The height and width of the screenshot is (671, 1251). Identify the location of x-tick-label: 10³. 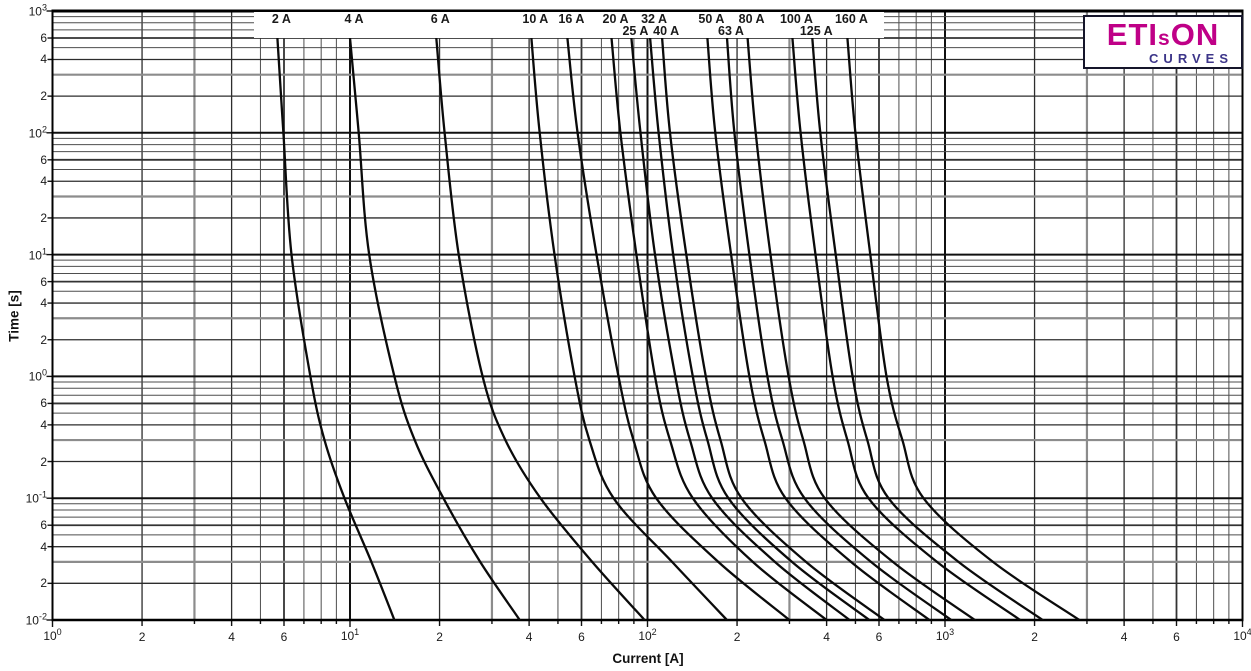
(945, 635).